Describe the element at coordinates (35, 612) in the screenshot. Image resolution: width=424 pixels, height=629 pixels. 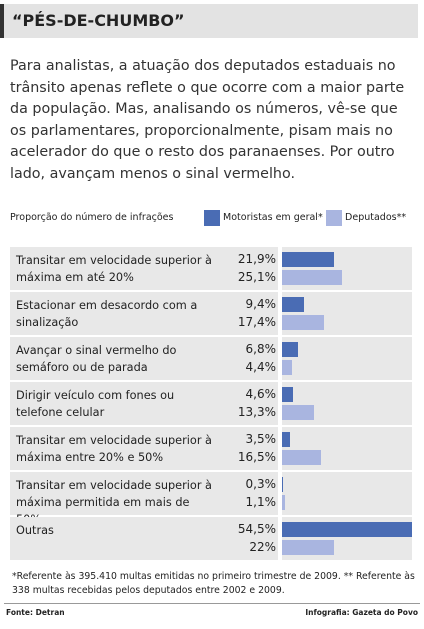
I see `source: Fonte: Detran` at that location.